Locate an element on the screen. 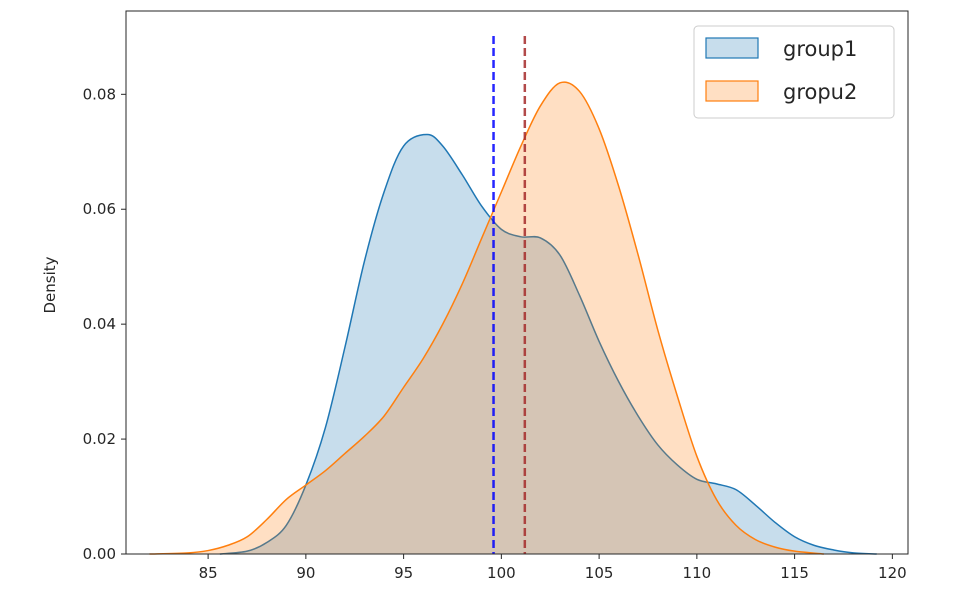 The height and width of the screenshot is (606, 960). x-tick-label: 105 is located at coordinates (599, 573).